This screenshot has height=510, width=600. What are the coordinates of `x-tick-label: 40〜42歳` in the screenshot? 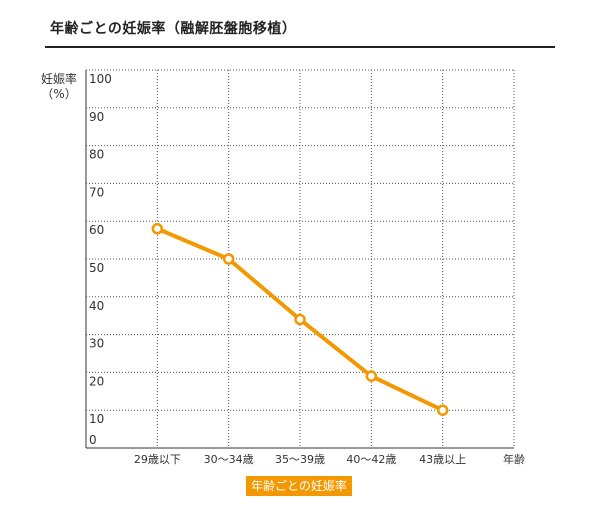 It's located at (371, 459).